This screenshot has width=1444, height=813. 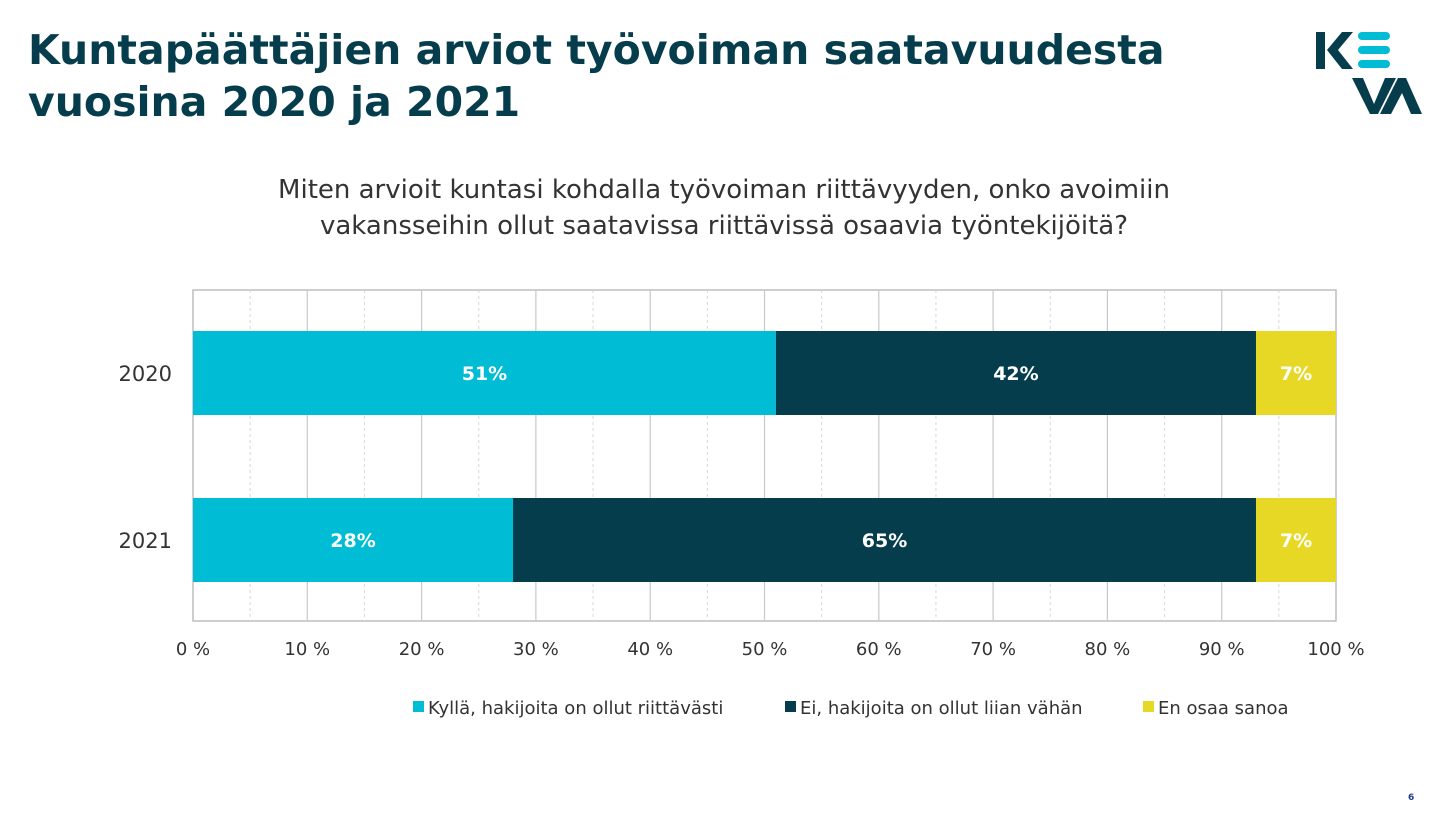 I want to click on legend-label: En osaa sanoa, so click(x=1223, y=708).